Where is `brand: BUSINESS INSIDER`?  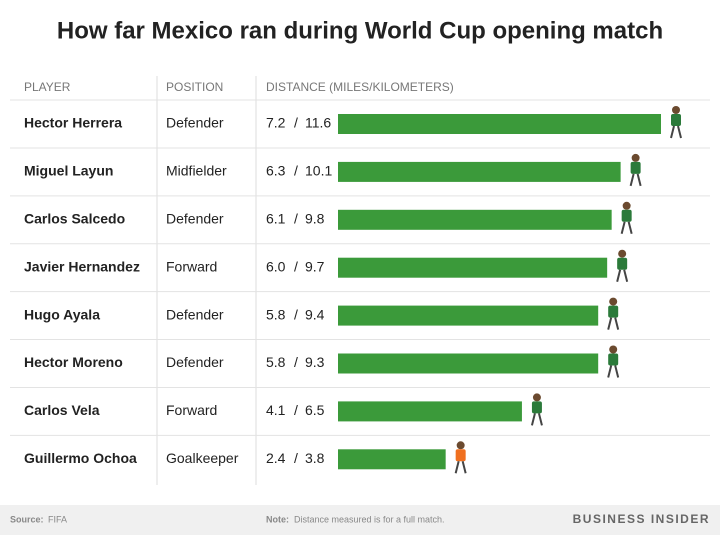 brand: BUSINESS INSIDER is located at coordinates (641, 519).